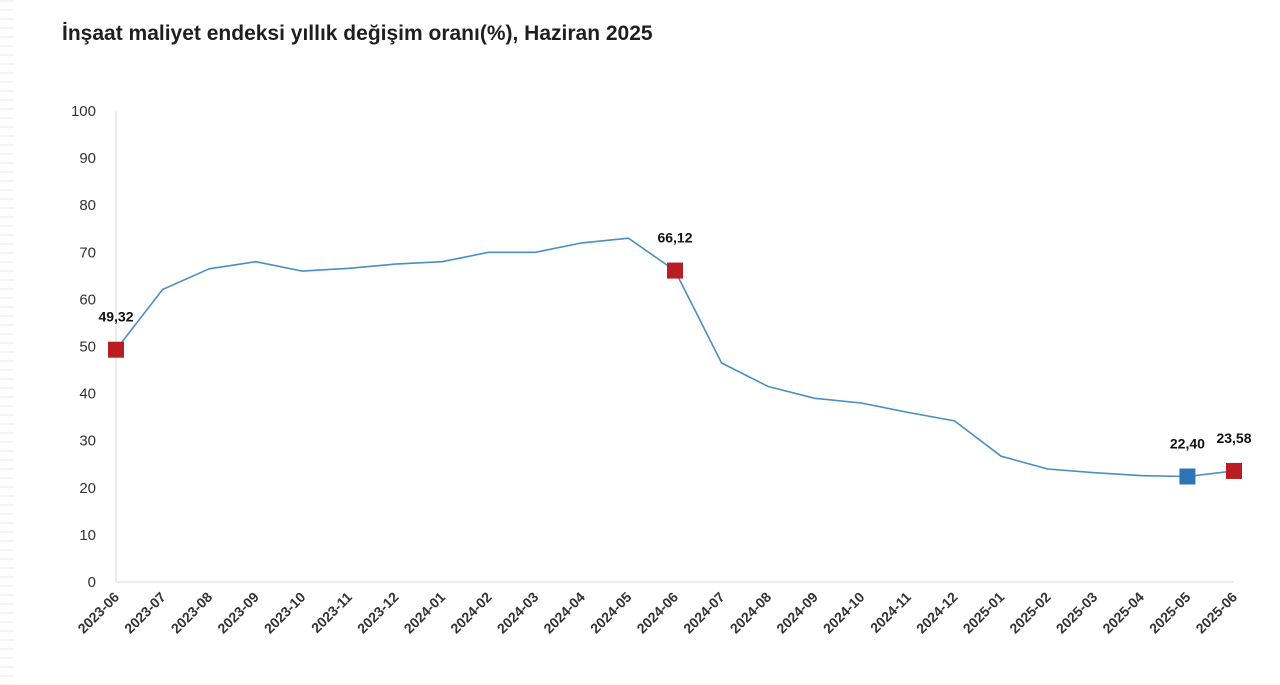 The image size is (1280, 685). What do you see at coordinates (1170, 613) in the screenshot?
I see `x-tick-label: 2025-05` at bounding box center [1170, 613].